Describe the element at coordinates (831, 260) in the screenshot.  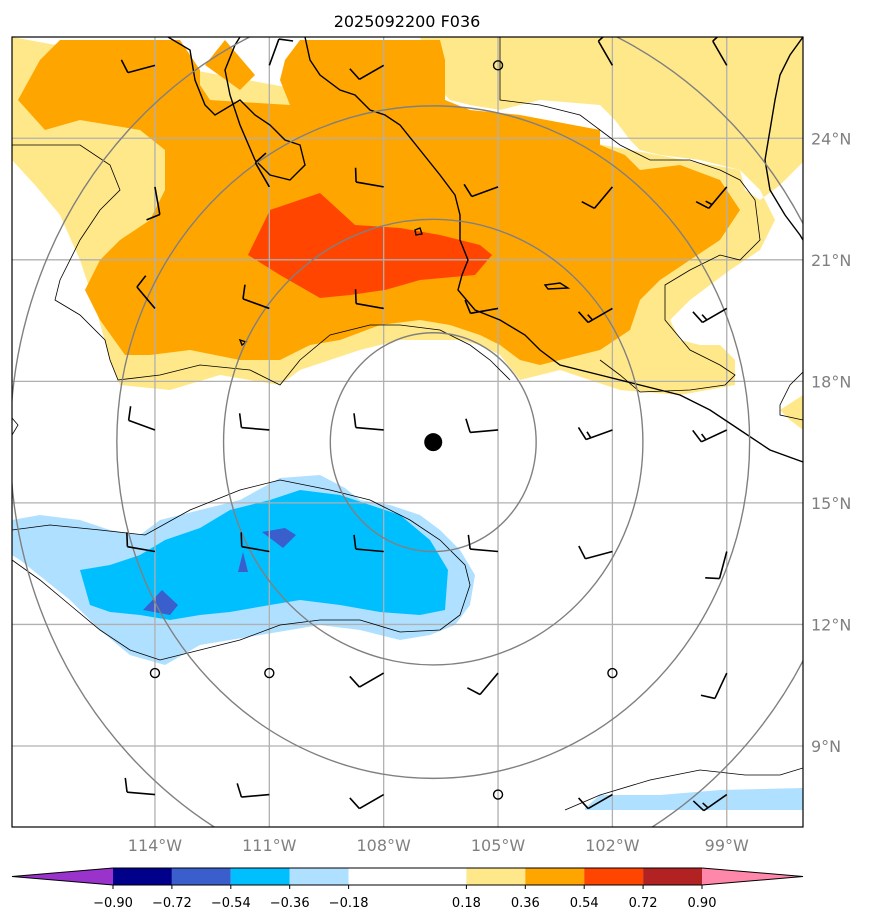
I see `lat-label-1: 21°N` at that location.